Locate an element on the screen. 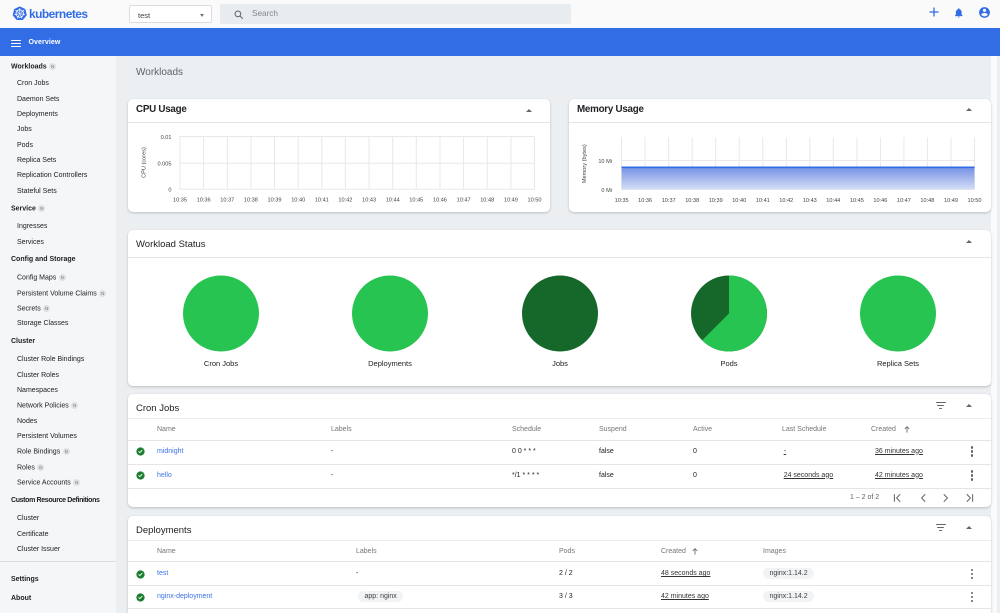  svg-text: Replica Sets is located at coordinates (898, 363).